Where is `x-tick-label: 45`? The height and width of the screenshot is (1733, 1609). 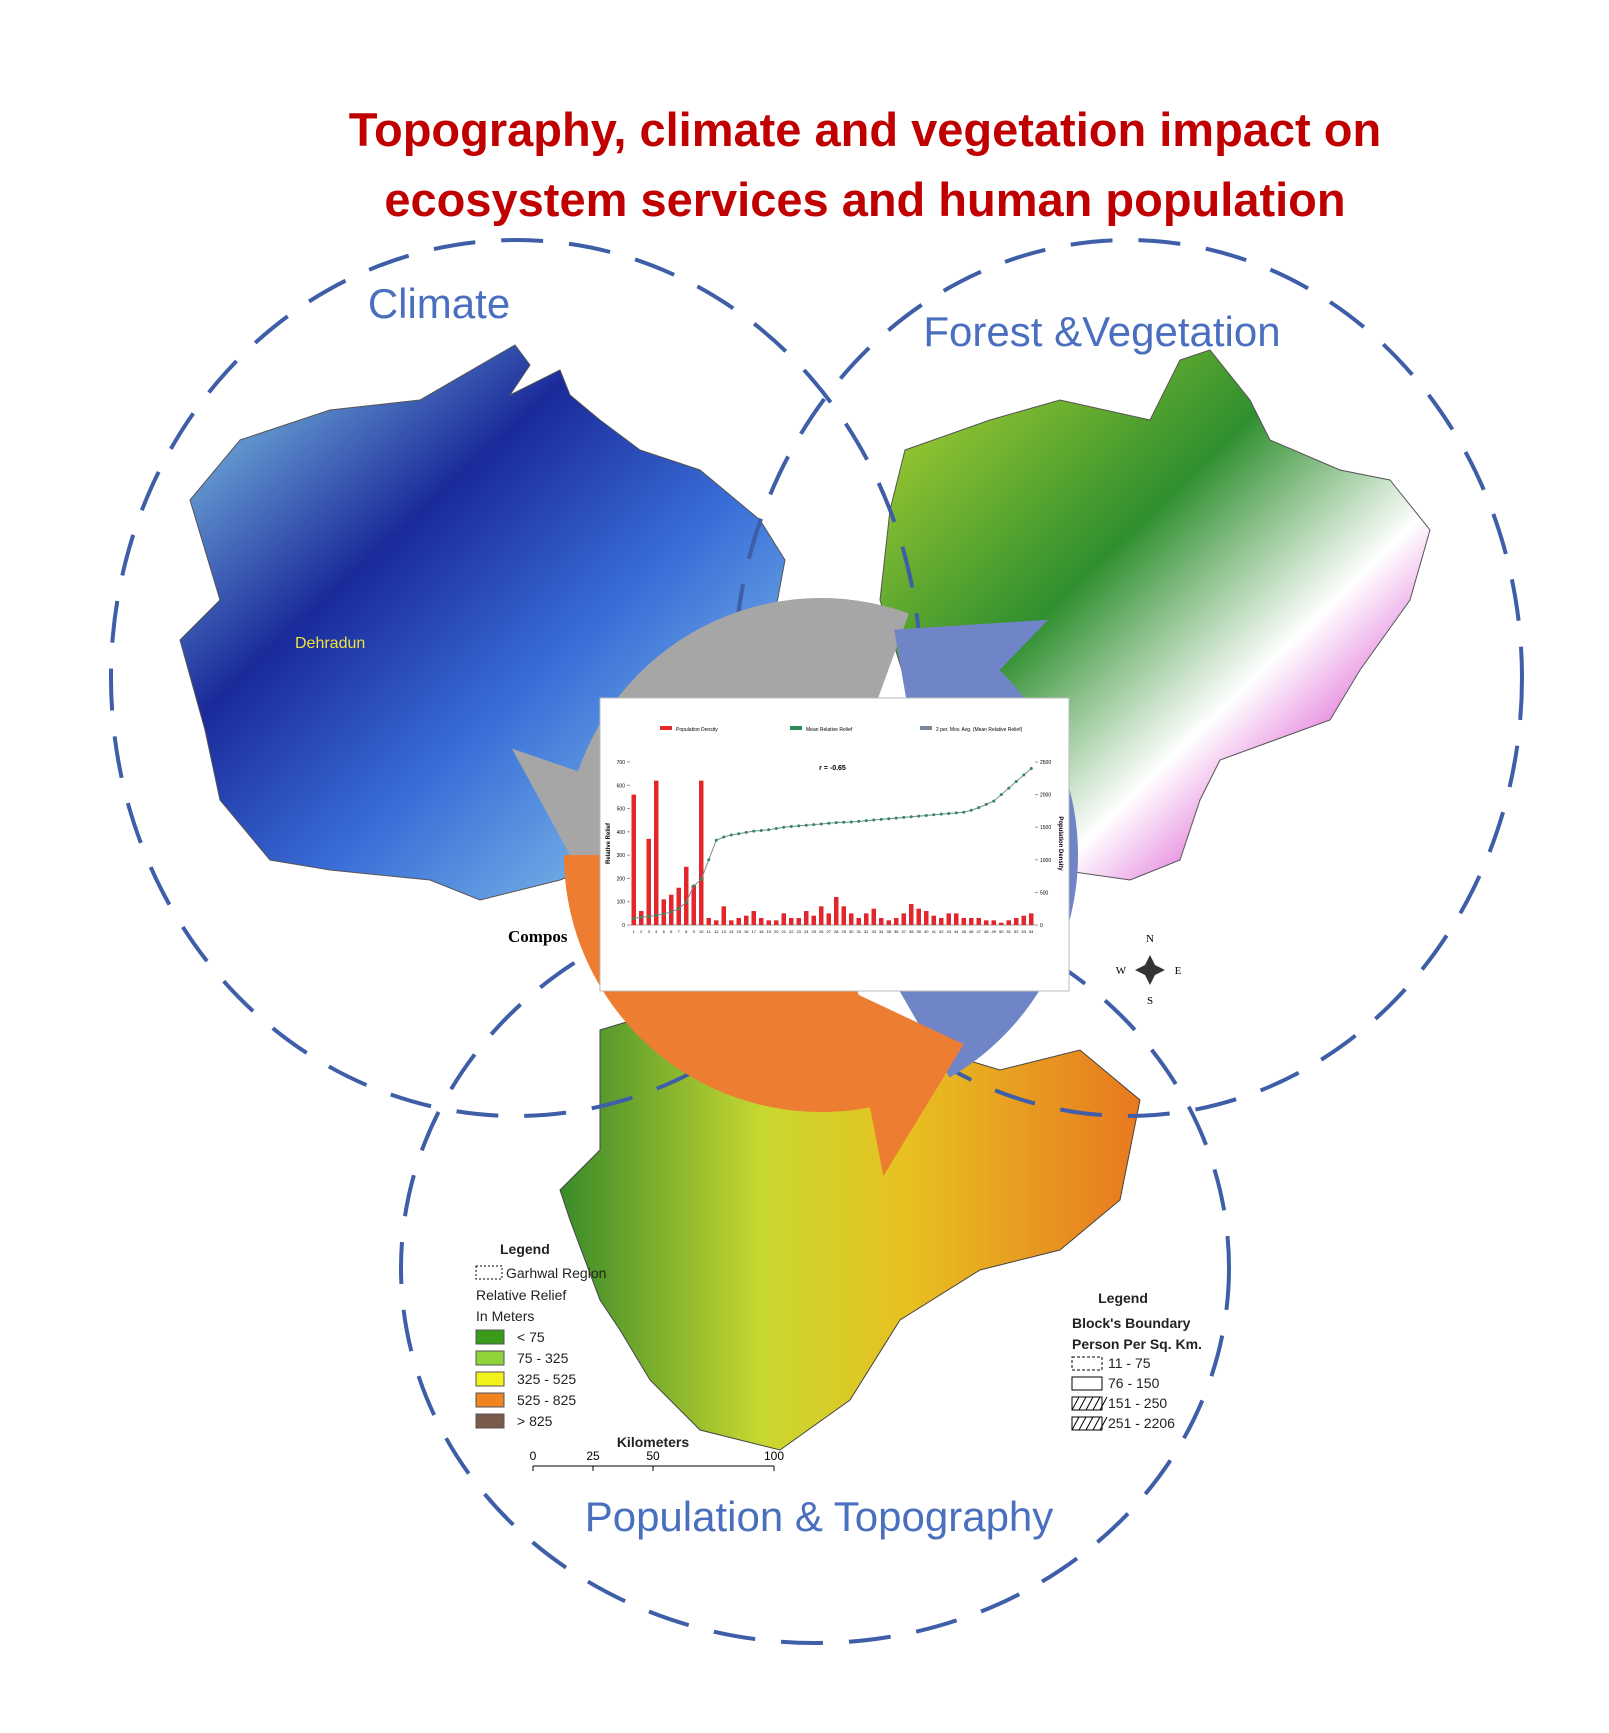
x-tick-label: 45 is located at coordinates (964, 931).